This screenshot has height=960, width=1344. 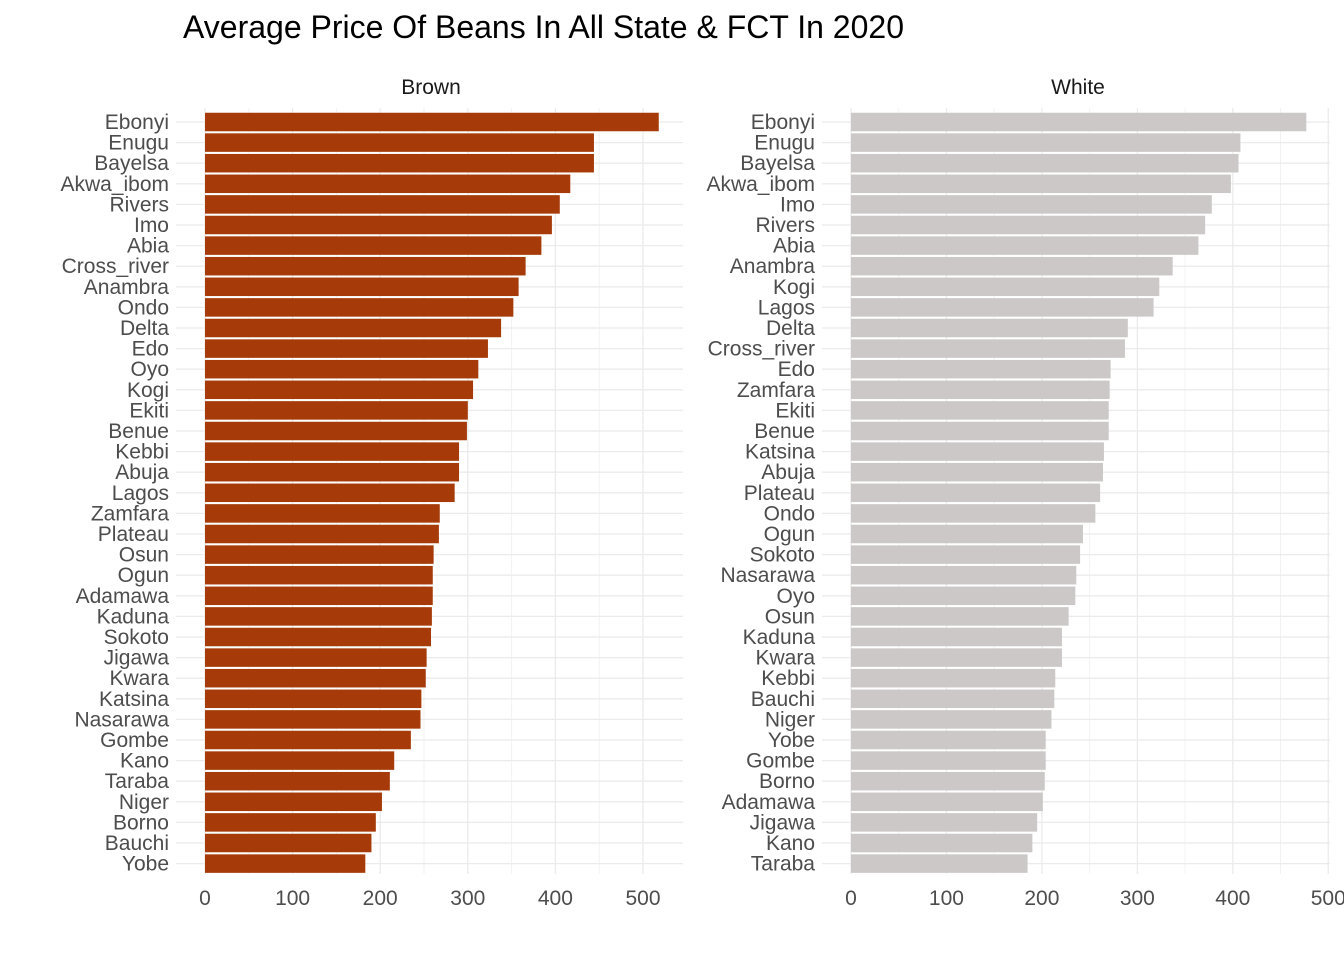 What do you see at coordinates (1137, 898) in the screenshot?
I see `x-tick-label: 300` at bounding box center [1137, 898].